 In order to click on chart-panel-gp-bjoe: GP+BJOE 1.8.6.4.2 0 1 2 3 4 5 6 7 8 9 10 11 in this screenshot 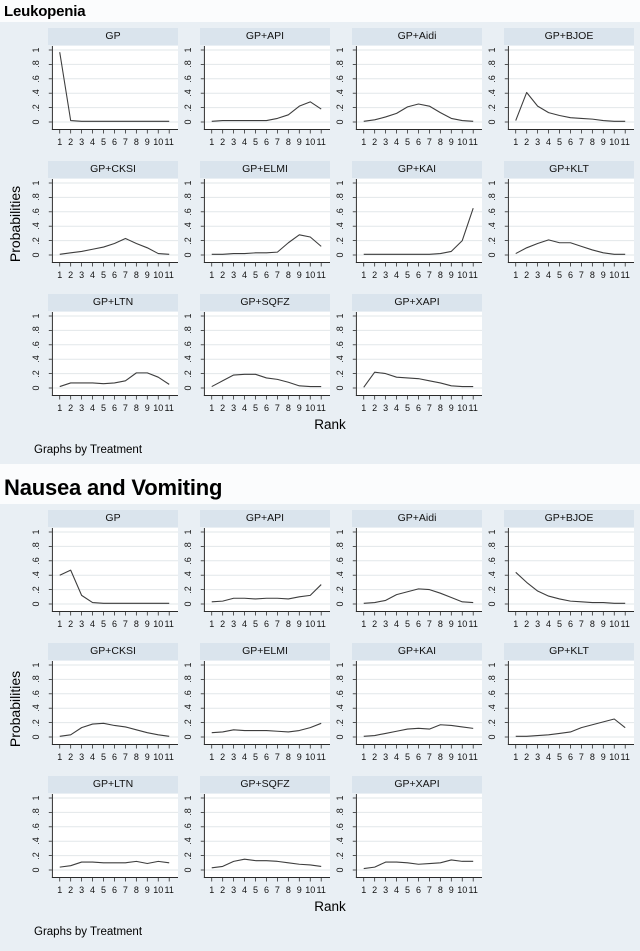, I will do `click(558, 570)`.